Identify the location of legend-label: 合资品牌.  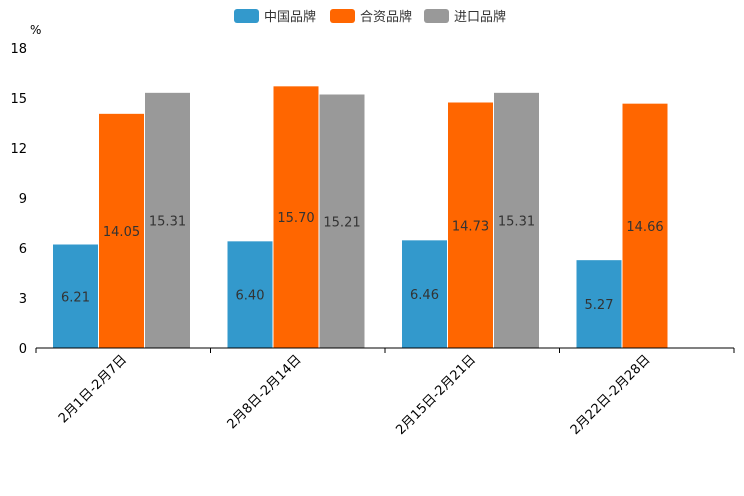
(386, 17).